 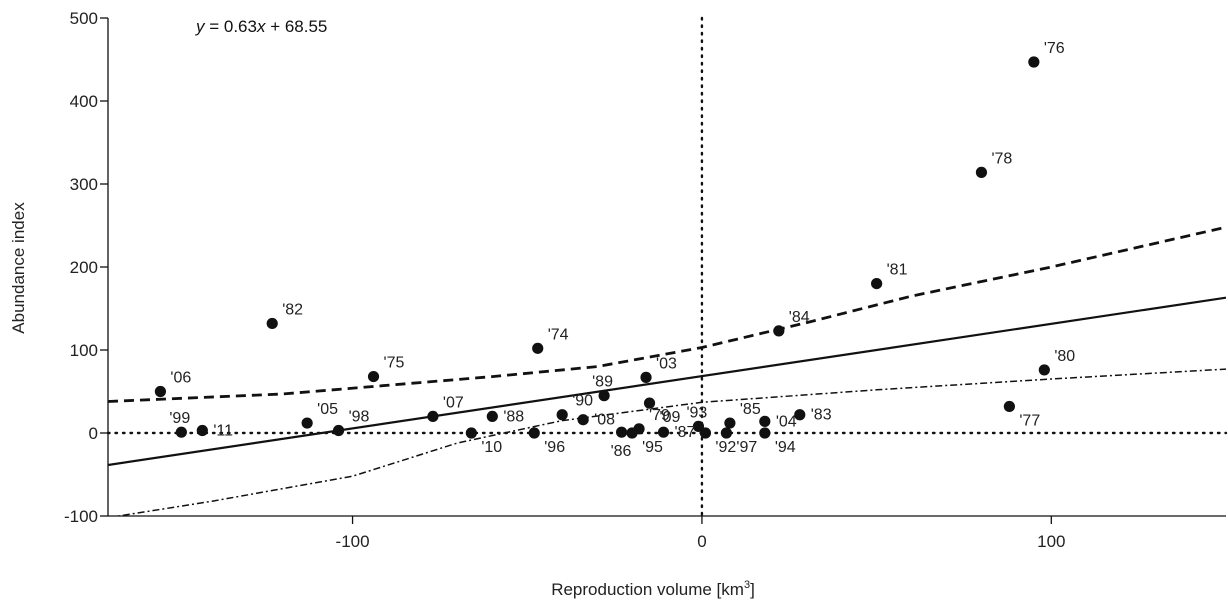 I want to click on data-point-label: '11, so click(x=223, y=431).